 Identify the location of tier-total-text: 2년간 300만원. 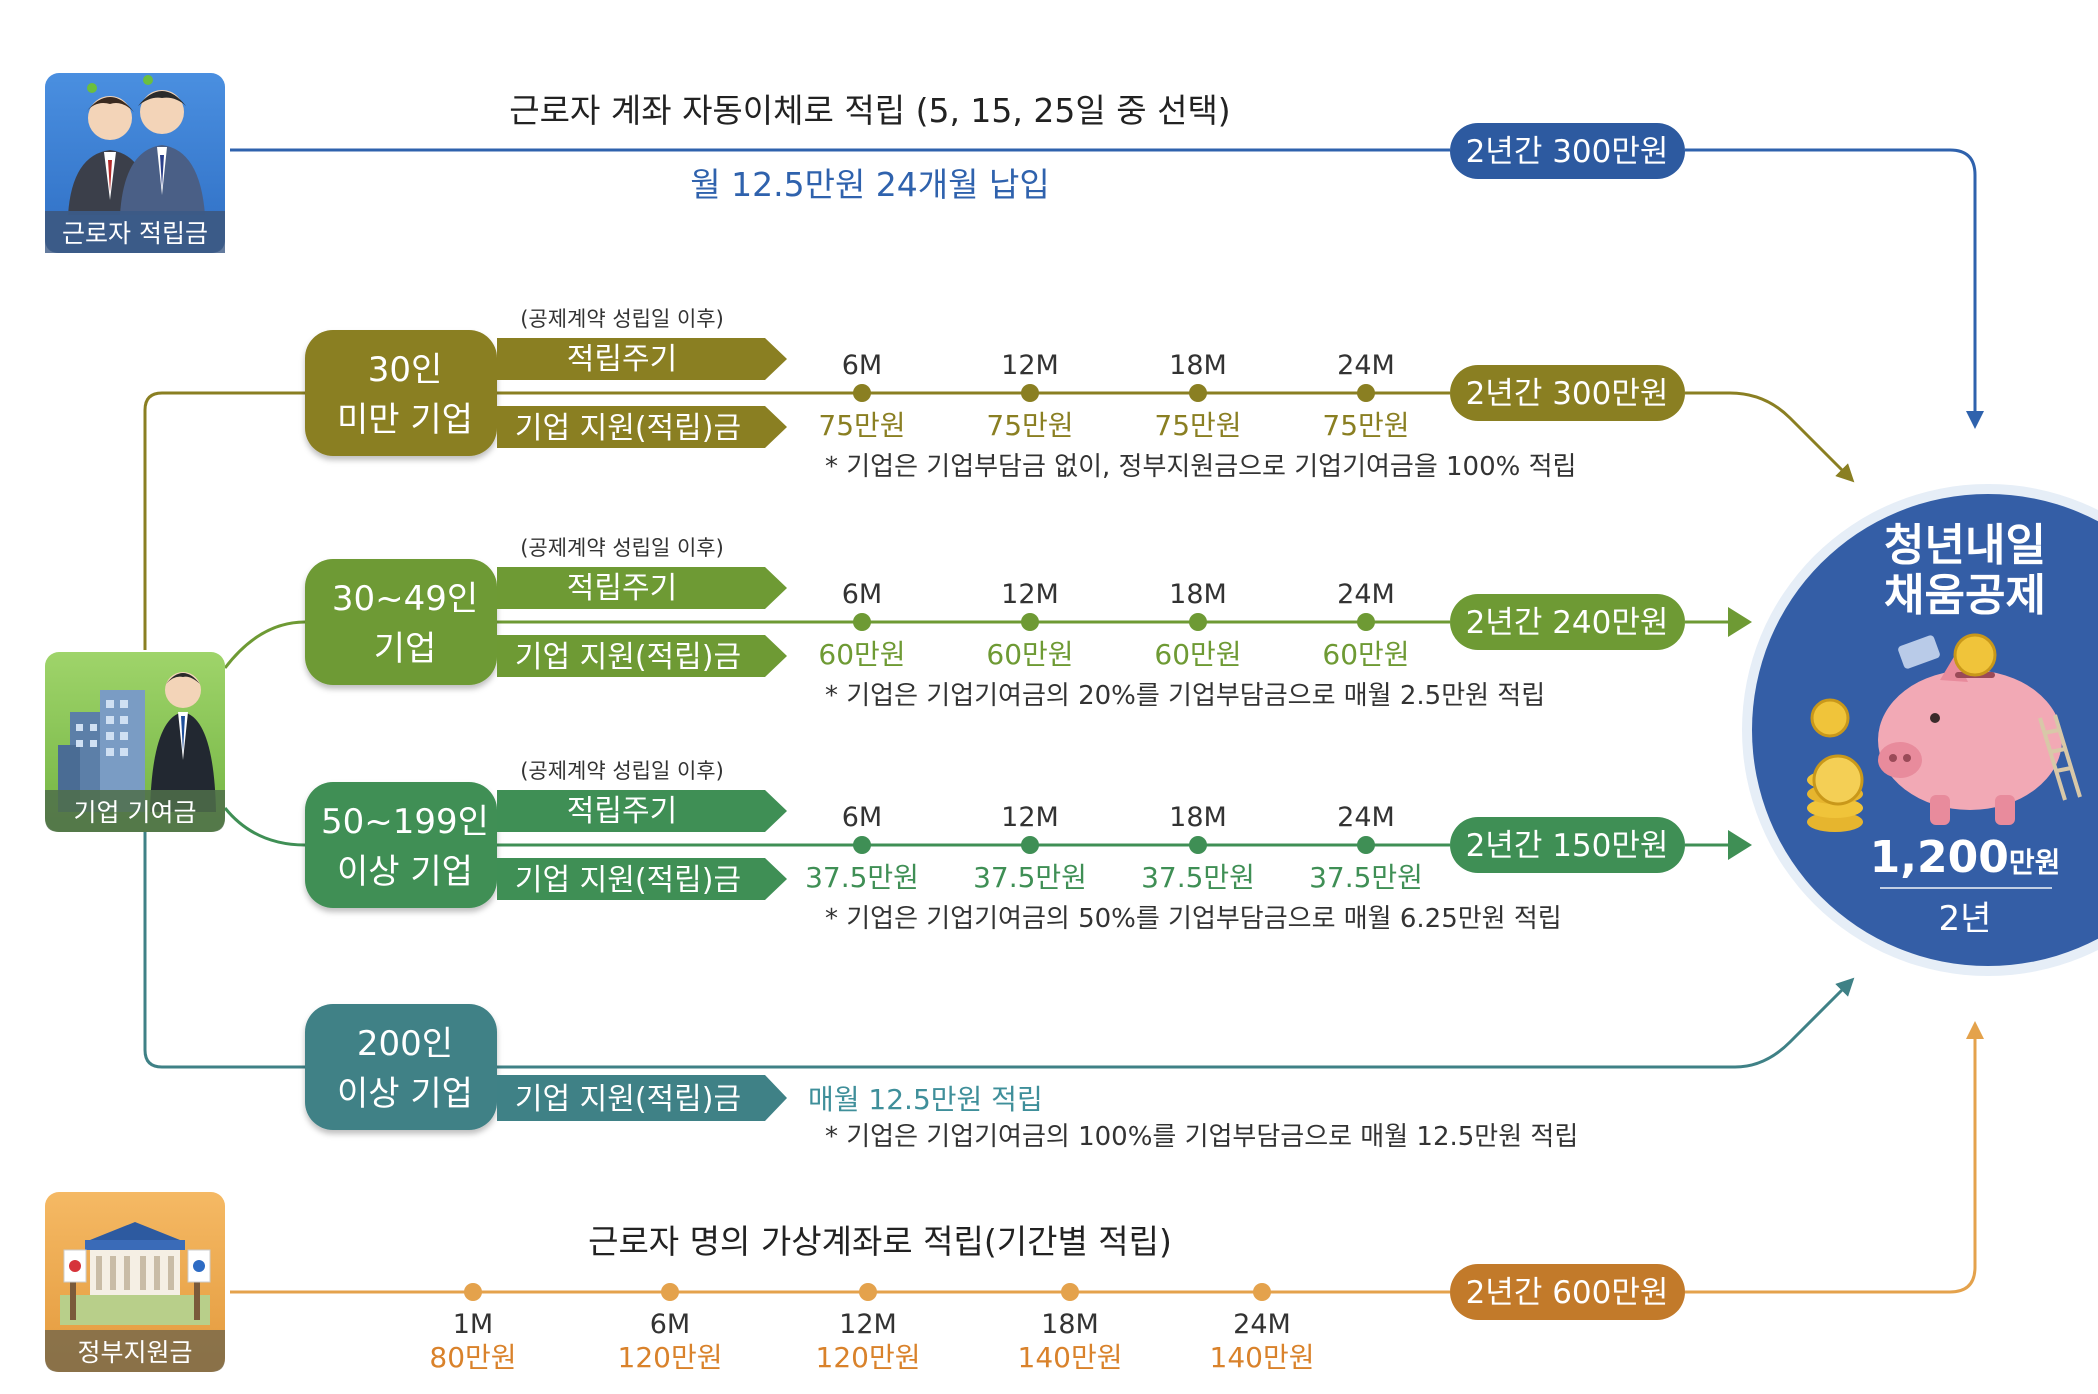
(1567, 394).